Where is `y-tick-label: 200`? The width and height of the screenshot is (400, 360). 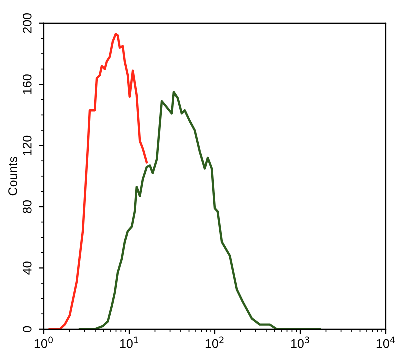 y-tick-label: 200 is located at coordinates (27, 23).